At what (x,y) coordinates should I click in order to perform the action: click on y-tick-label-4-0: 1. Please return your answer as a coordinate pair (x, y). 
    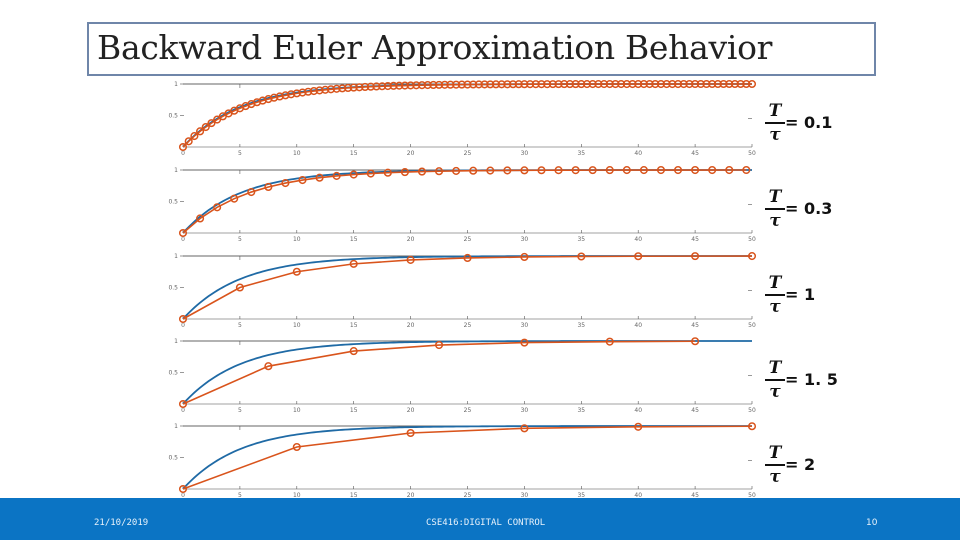
    Looking at the image, I should click on (176, 426).